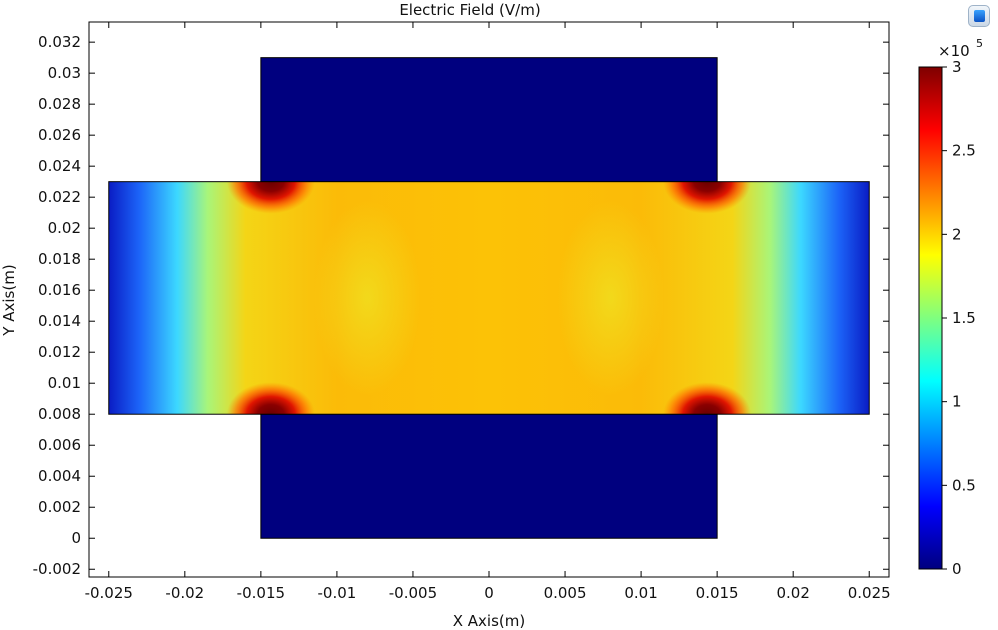 This screenshot has height=630, width=998. Describe the element at coordinates (979, 43) in the screenshot. I see `colorbar-exponent: 5` at that location.